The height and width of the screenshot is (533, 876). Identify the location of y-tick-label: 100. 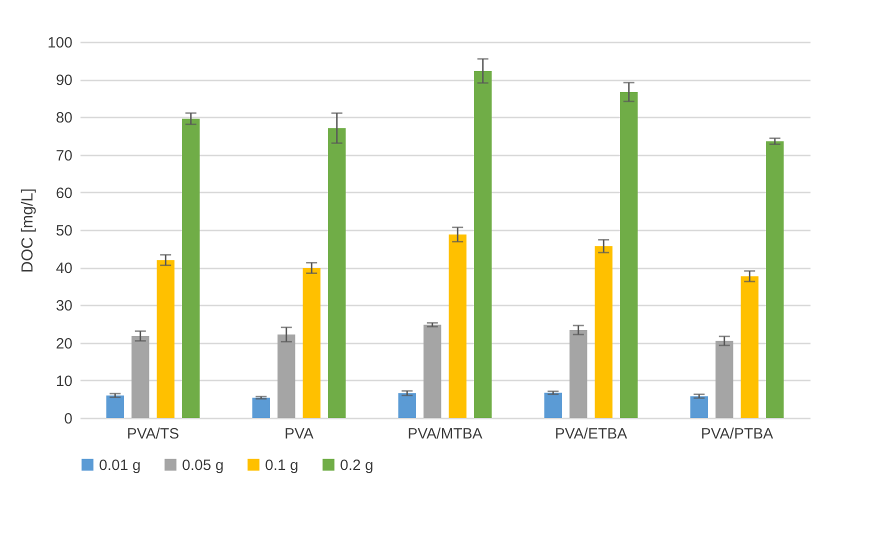
(59, 43).